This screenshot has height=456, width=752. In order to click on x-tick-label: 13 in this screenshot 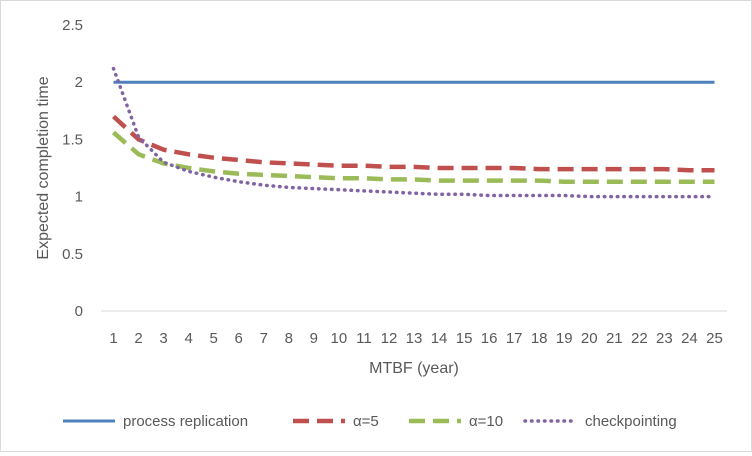, I will do `click(414, 338)`.